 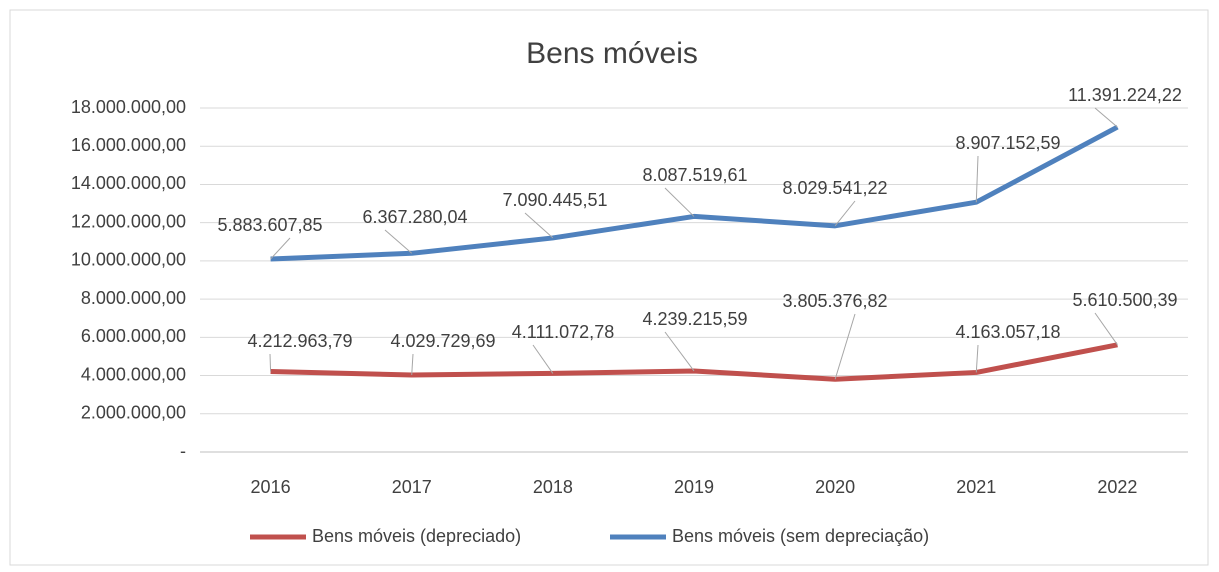 I want to click on y-tick-label: 16.000.000,00, so click(x=128, y=145).